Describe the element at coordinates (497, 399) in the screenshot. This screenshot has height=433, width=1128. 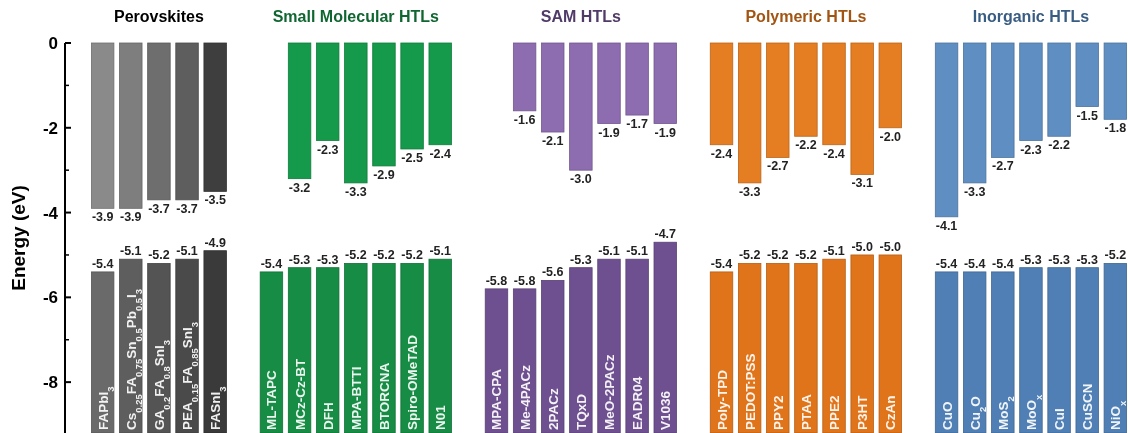
I see `x-tick-label: MPA-CPA` at that location.